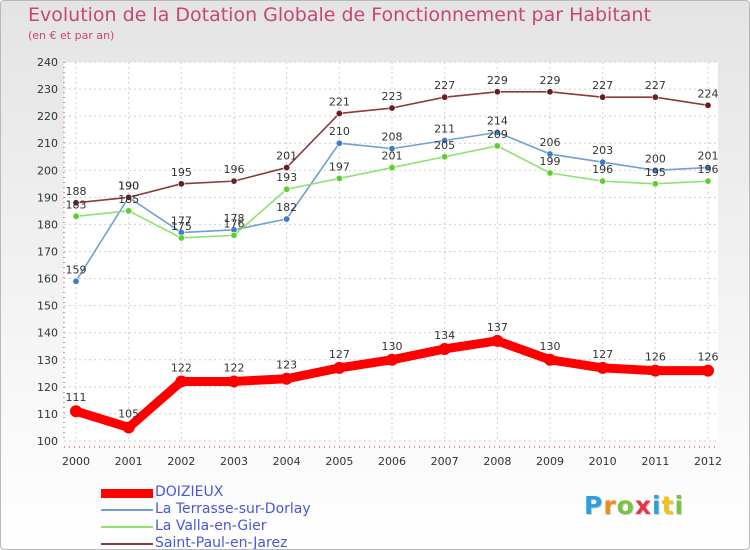 The width and height of the screenshot is (750, 550). What do you see at coordinates (602, 169) in the screenshot?
I see `data-label-la-valla-en-gier: 196` at bounding box center [602, 169].